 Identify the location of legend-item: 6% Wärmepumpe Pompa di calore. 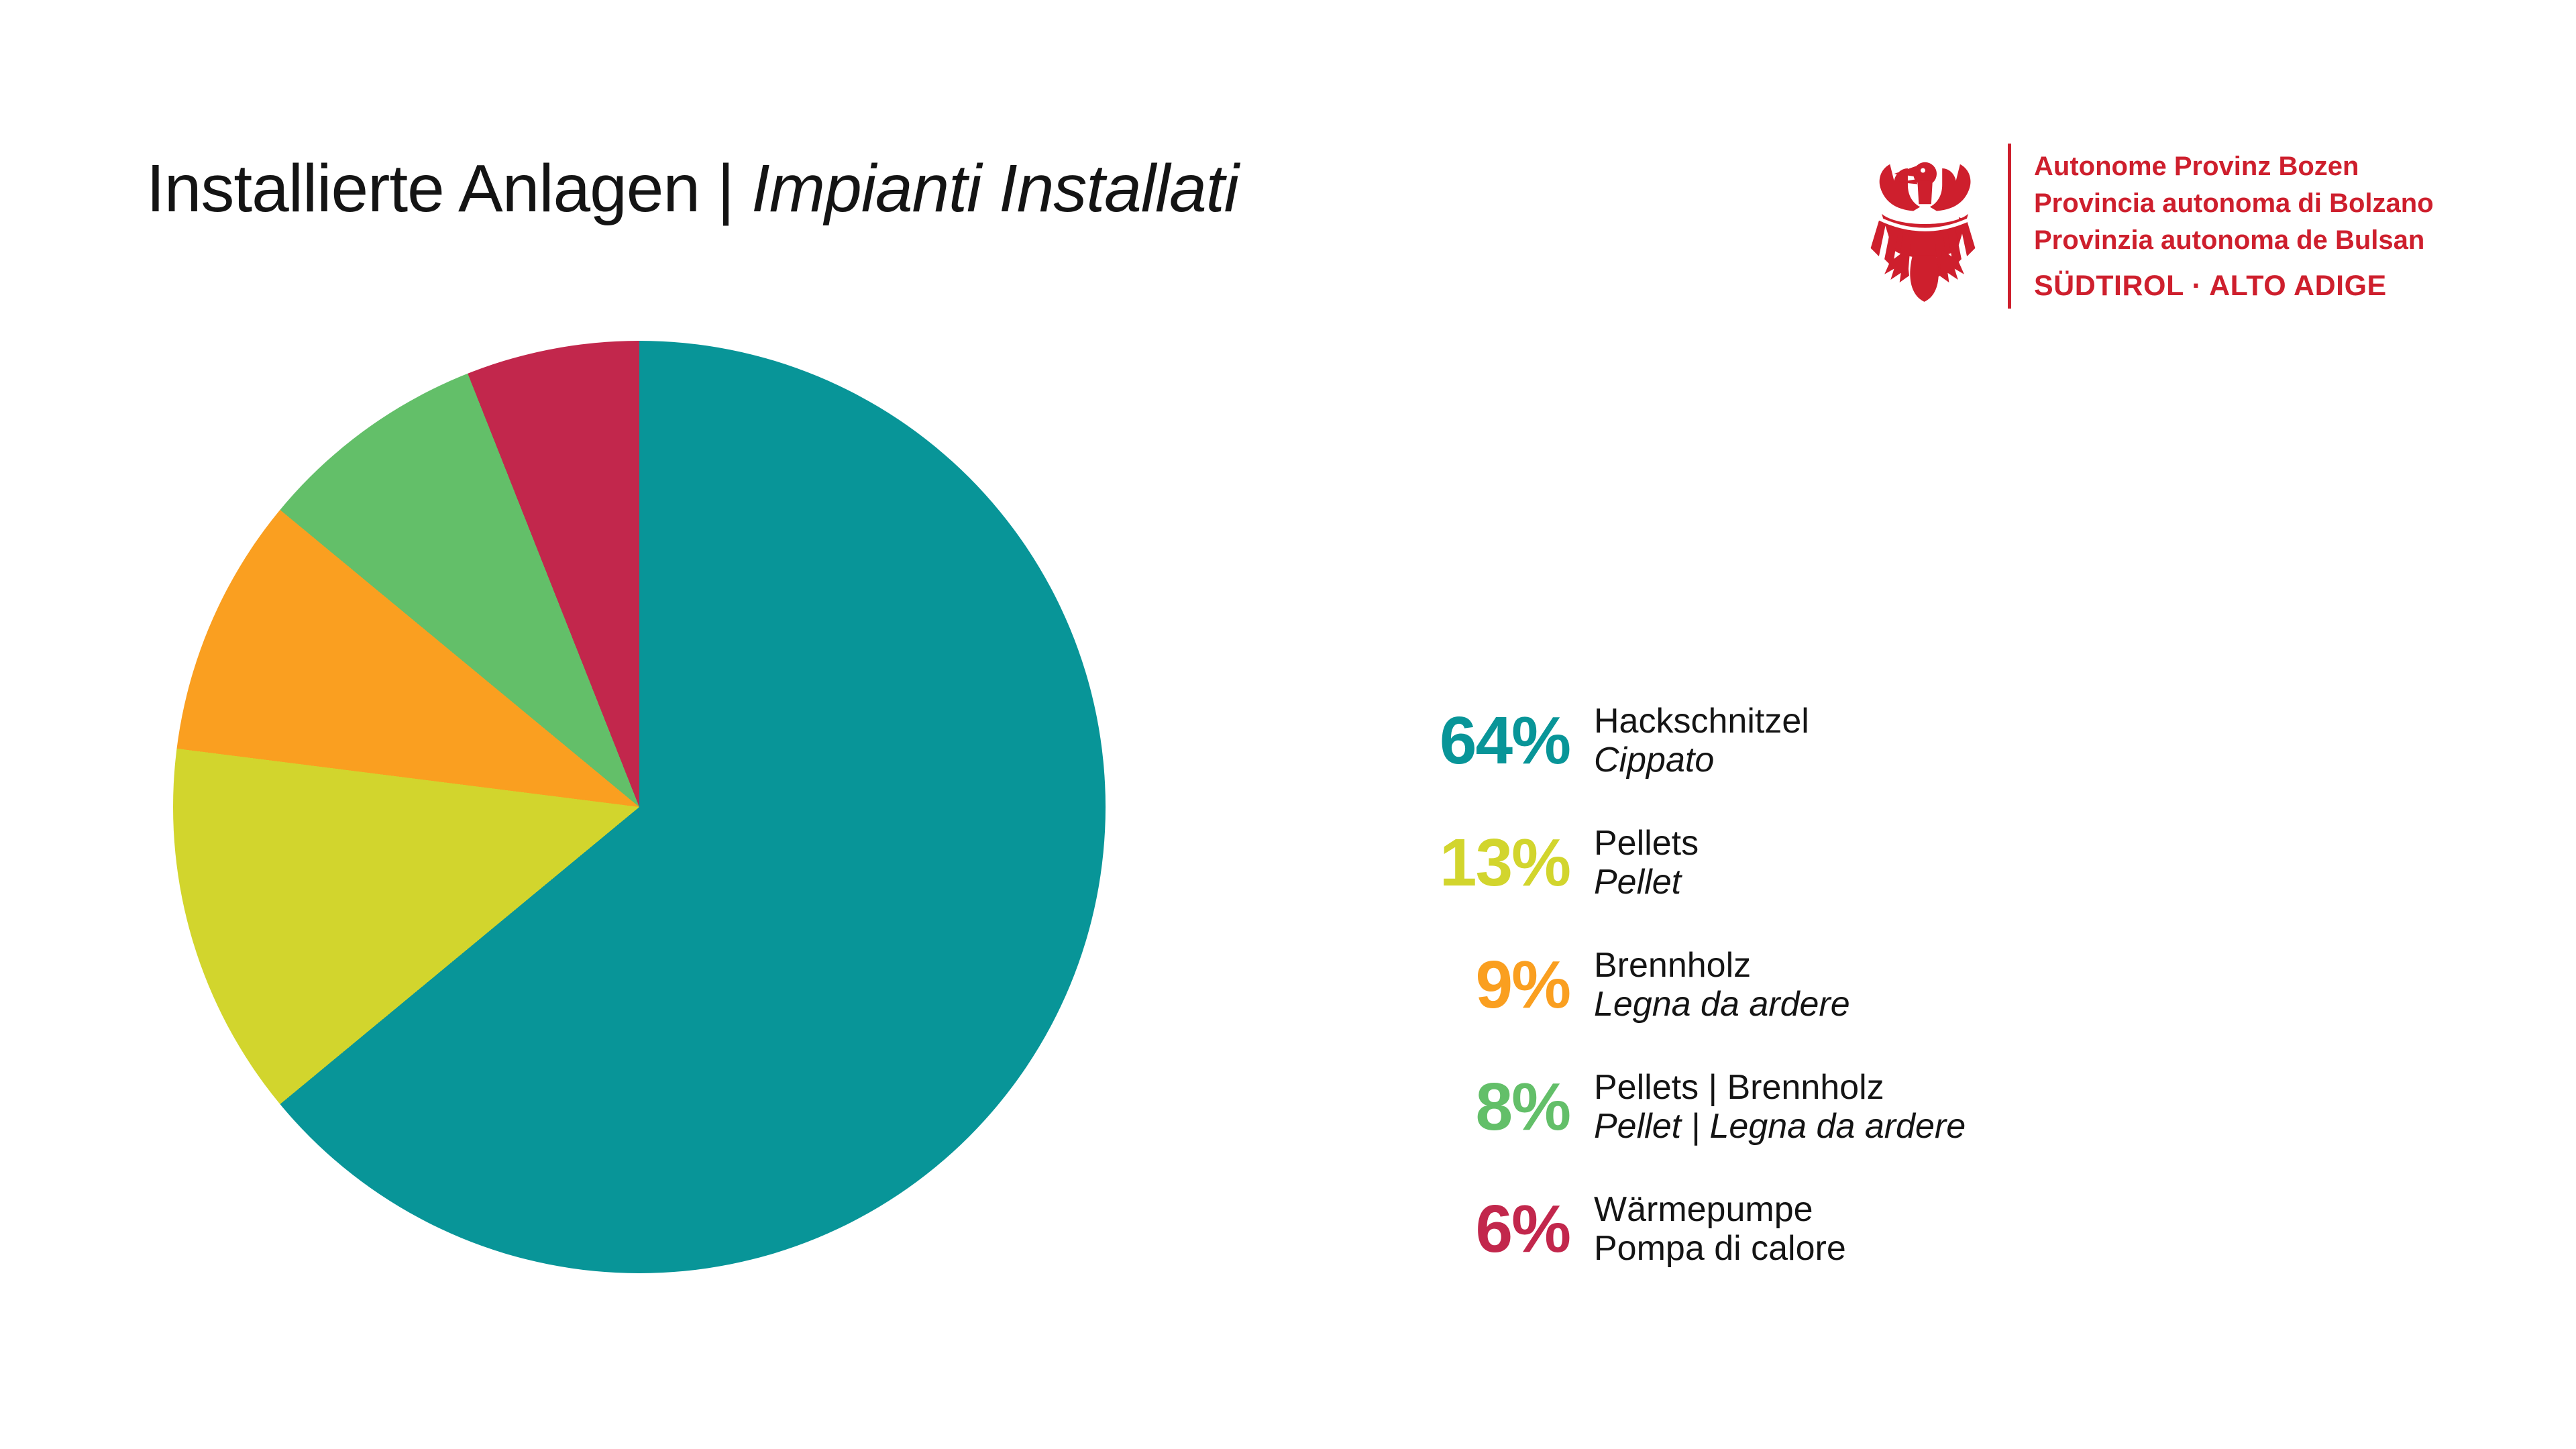
(1684, 1229).